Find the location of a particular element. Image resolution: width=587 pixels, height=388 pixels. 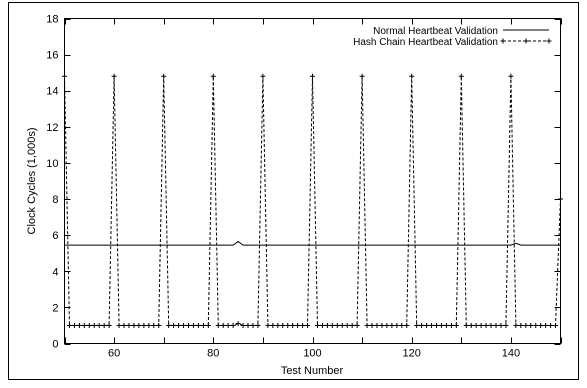

y-tick-label: 8 is located at coordinates (55, 200).